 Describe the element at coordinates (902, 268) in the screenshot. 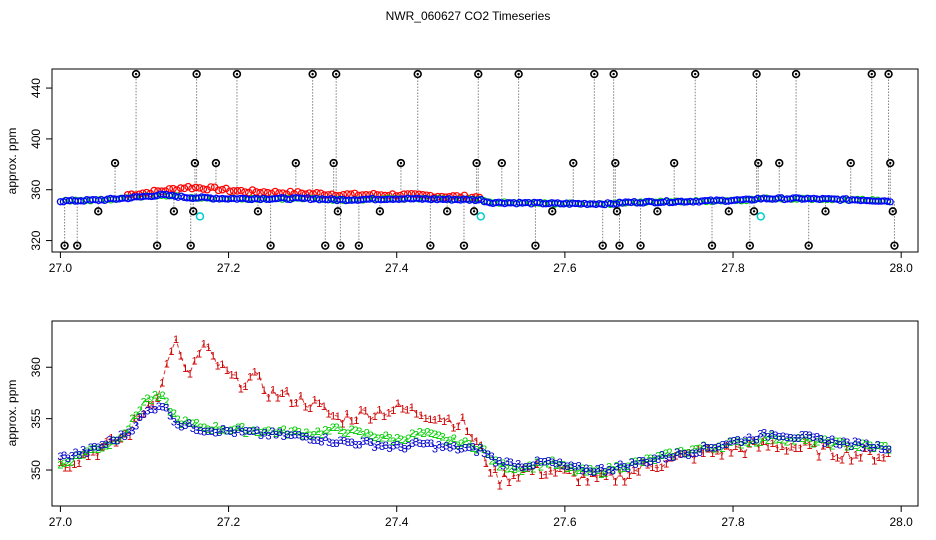

I see `x-tick-label: 28.0` at that location.